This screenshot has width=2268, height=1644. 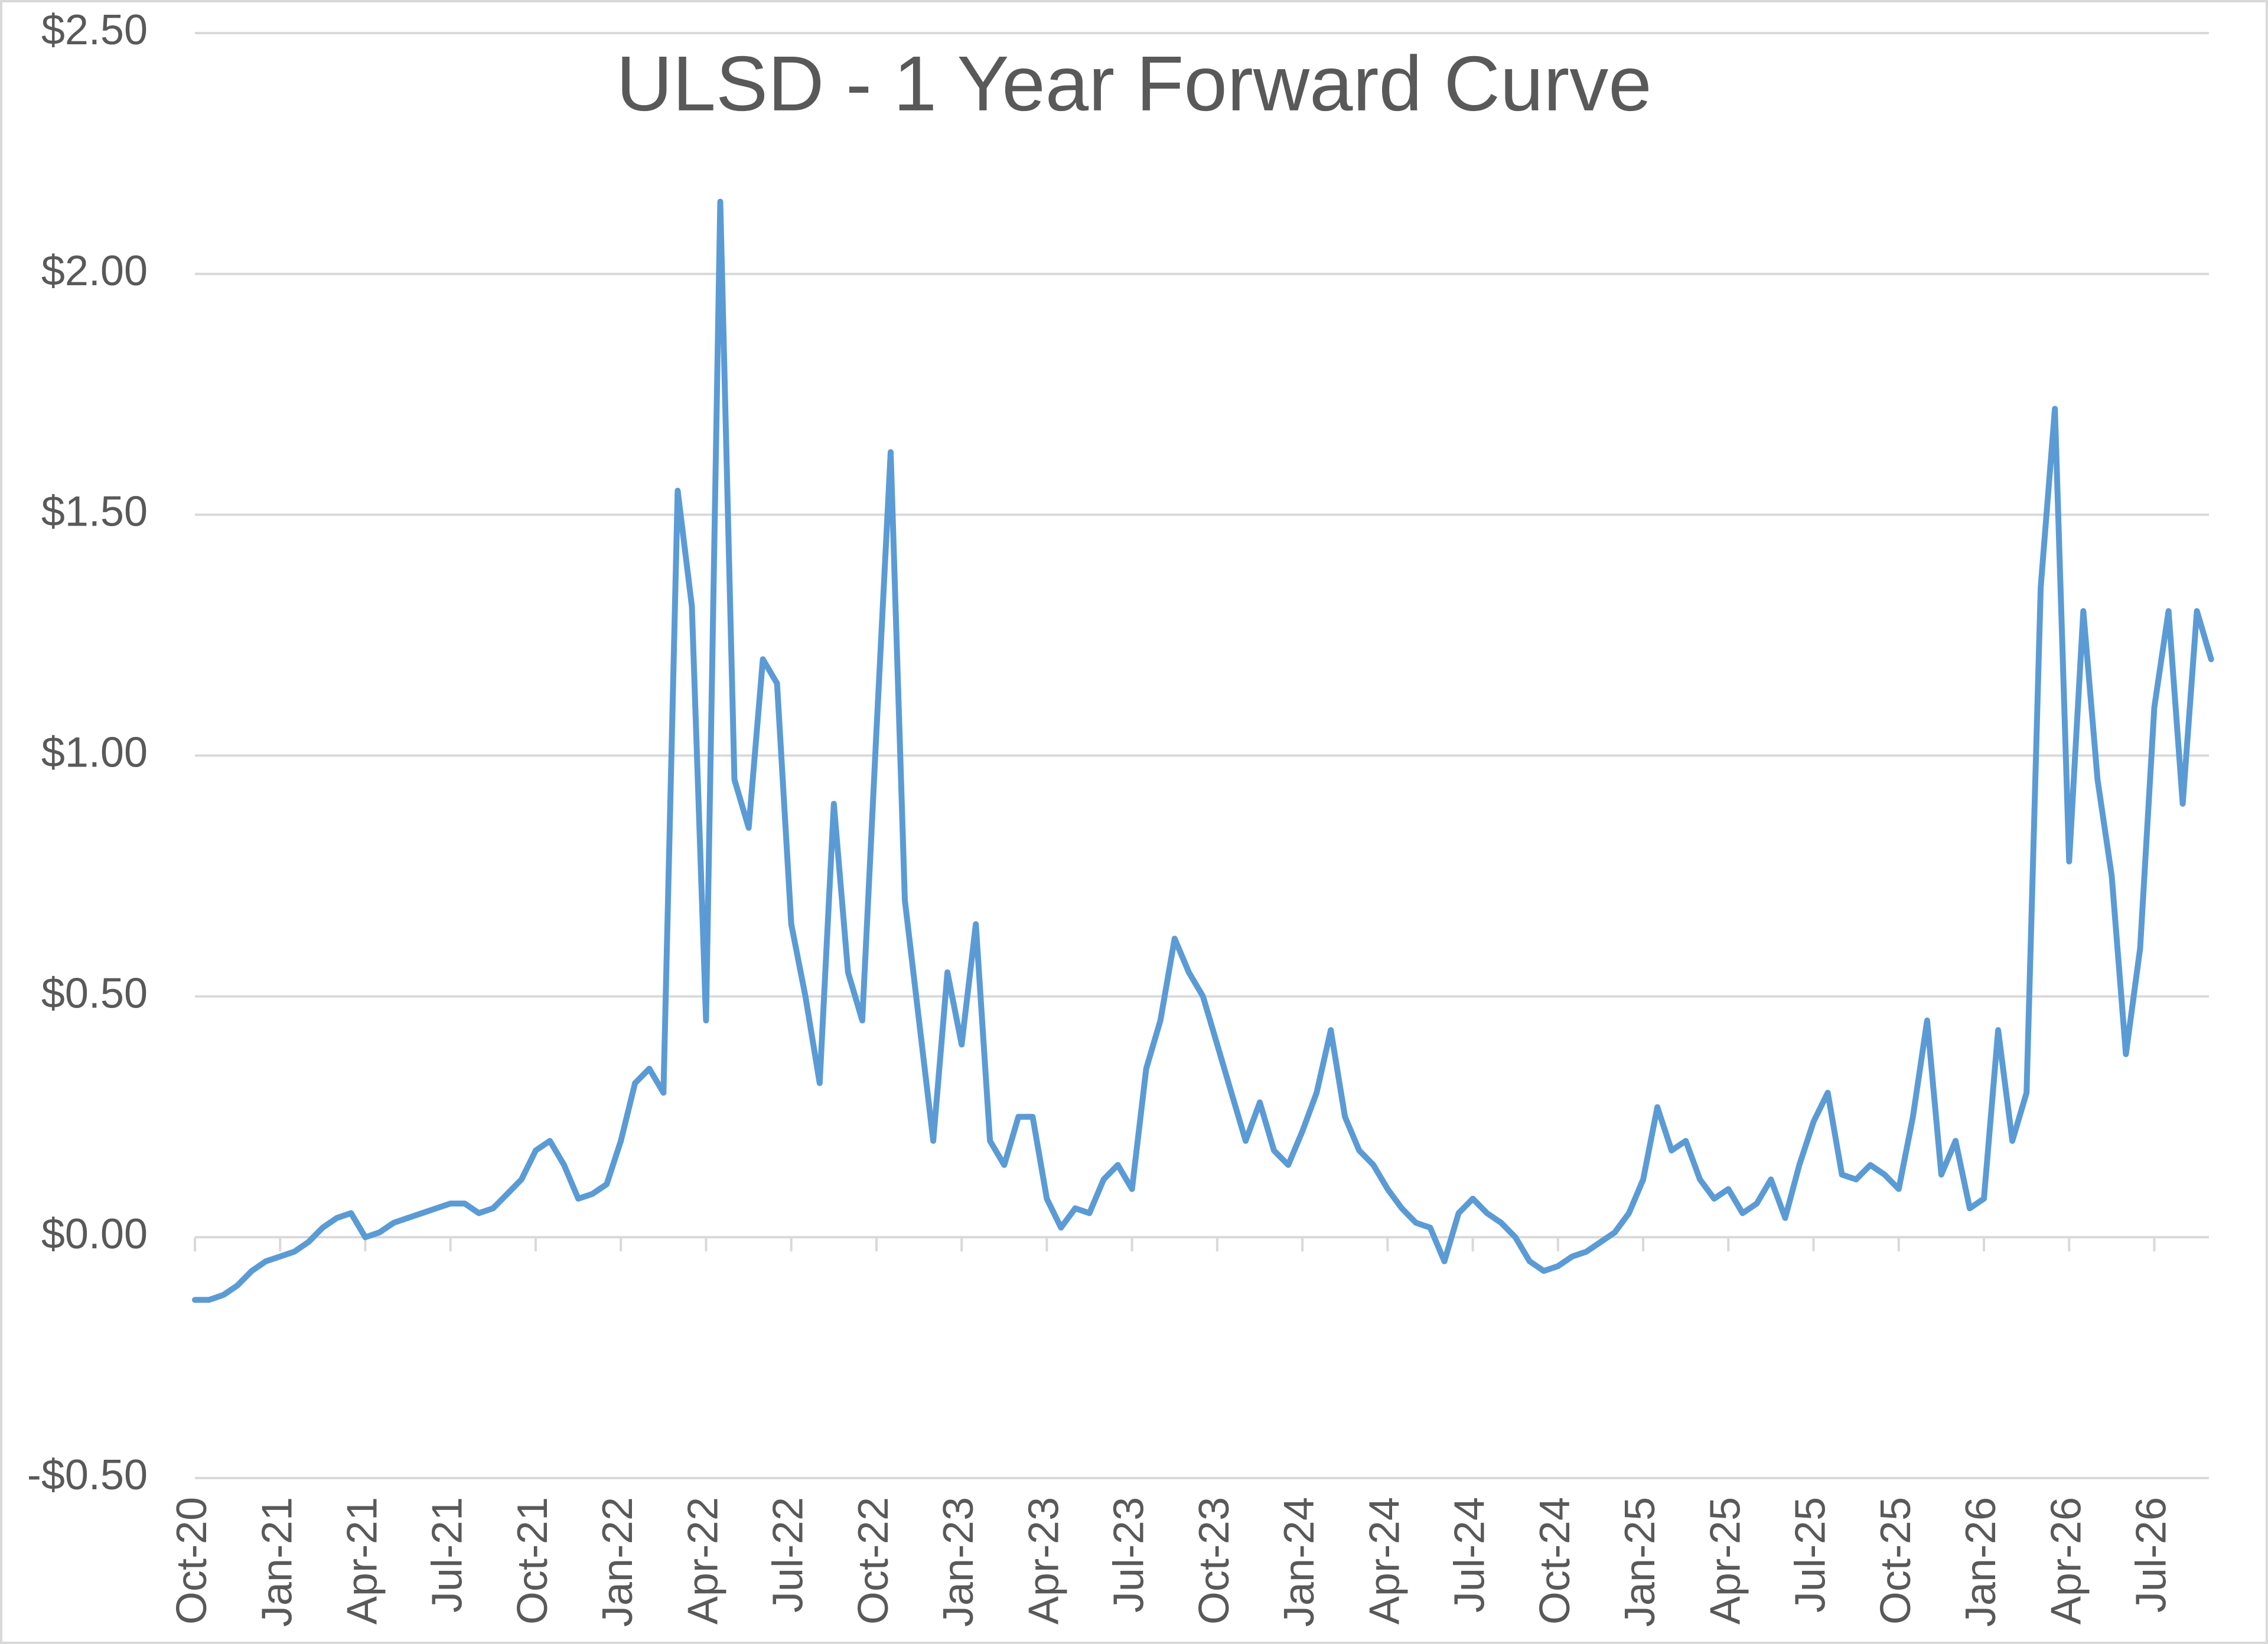 I want to click on y-tick-label: $0.00, so click(x=94, y=1235).